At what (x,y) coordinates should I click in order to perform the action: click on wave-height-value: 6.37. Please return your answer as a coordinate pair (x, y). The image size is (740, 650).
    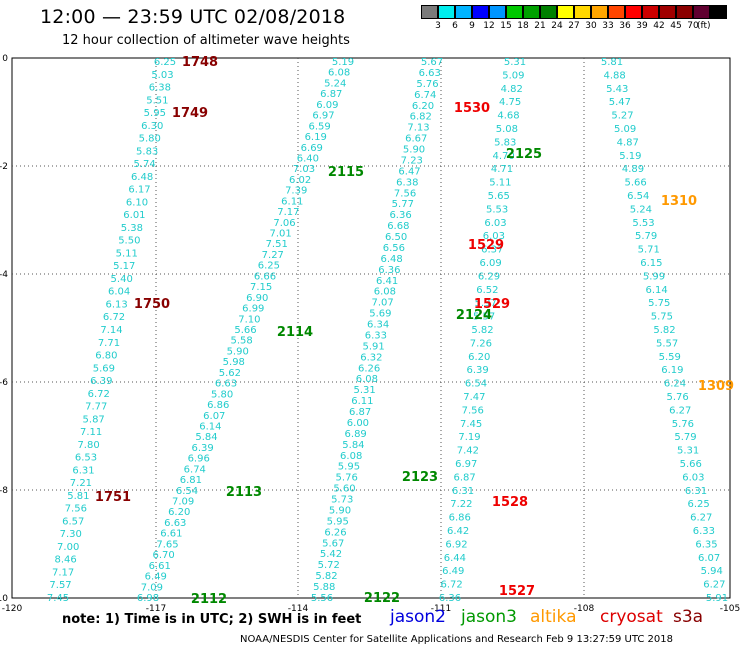
    Looking at the image, I should click on (492, 250).